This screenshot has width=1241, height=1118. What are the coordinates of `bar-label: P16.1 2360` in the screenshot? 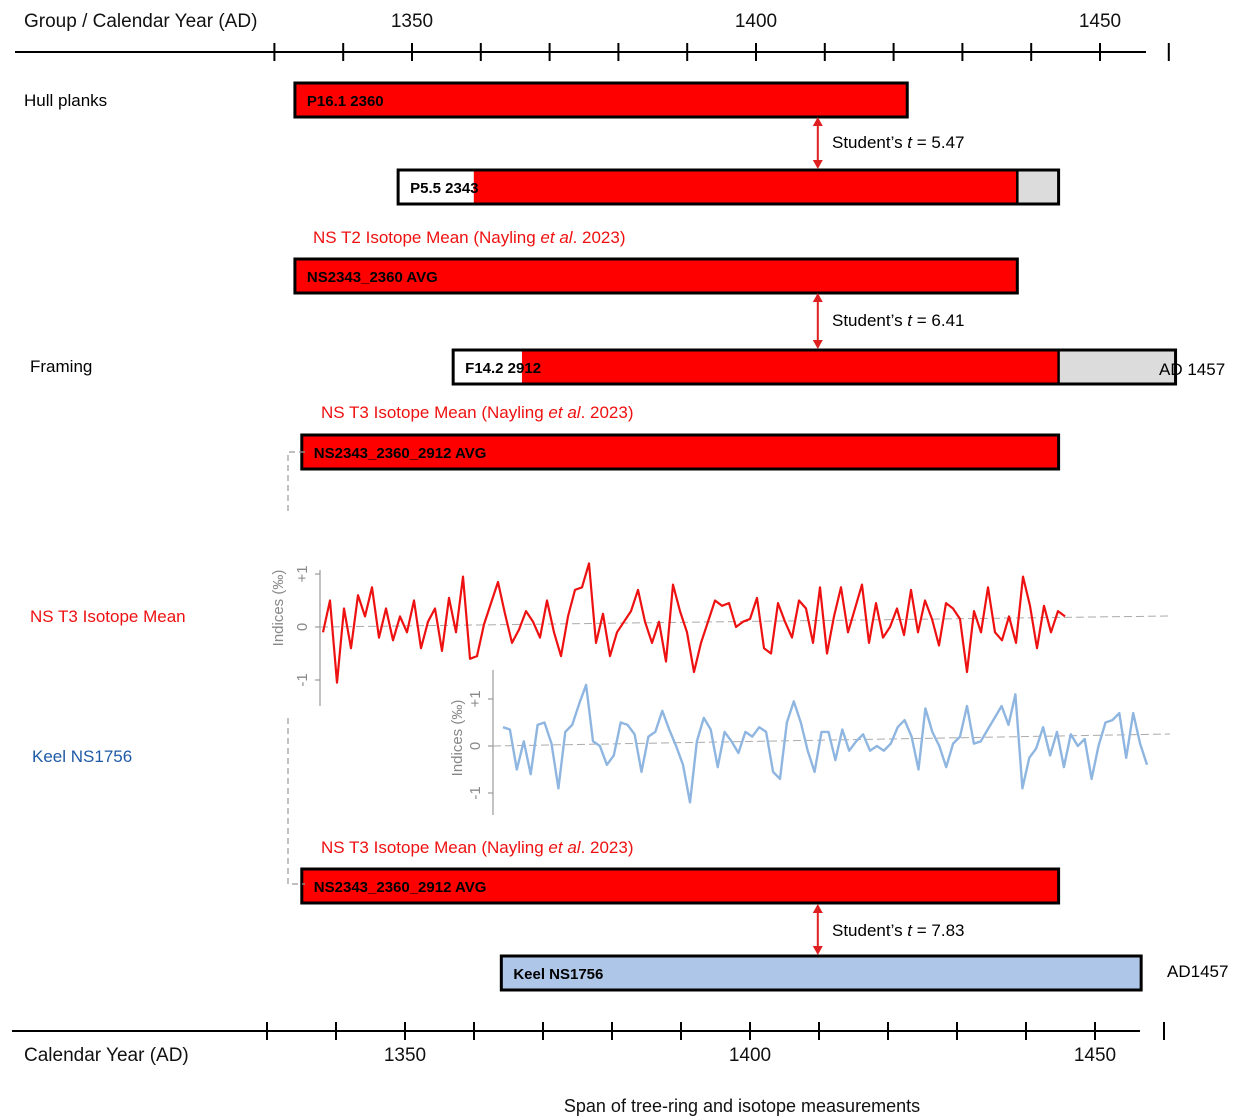 It's located at (345, 101).